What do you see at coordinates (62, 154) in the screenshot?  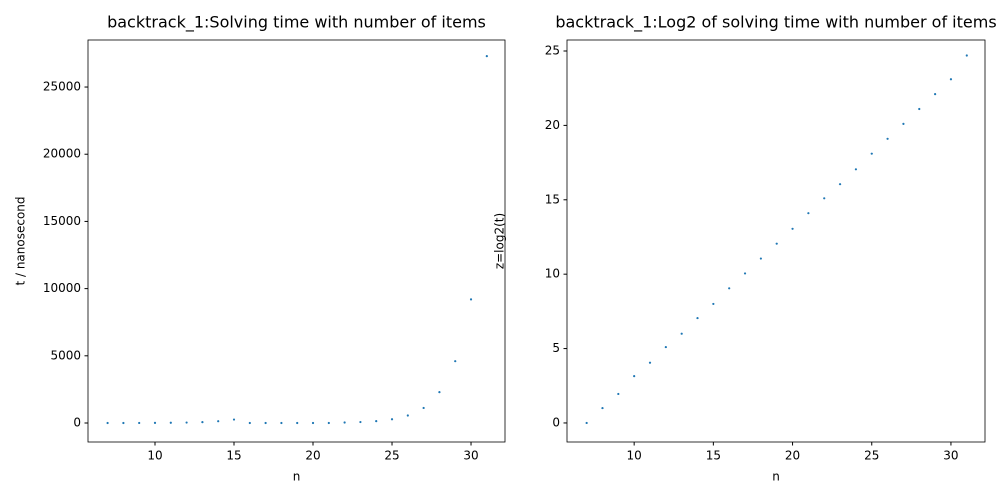 I see `y-tick-label: 20000` at bounding box center [62, 154].